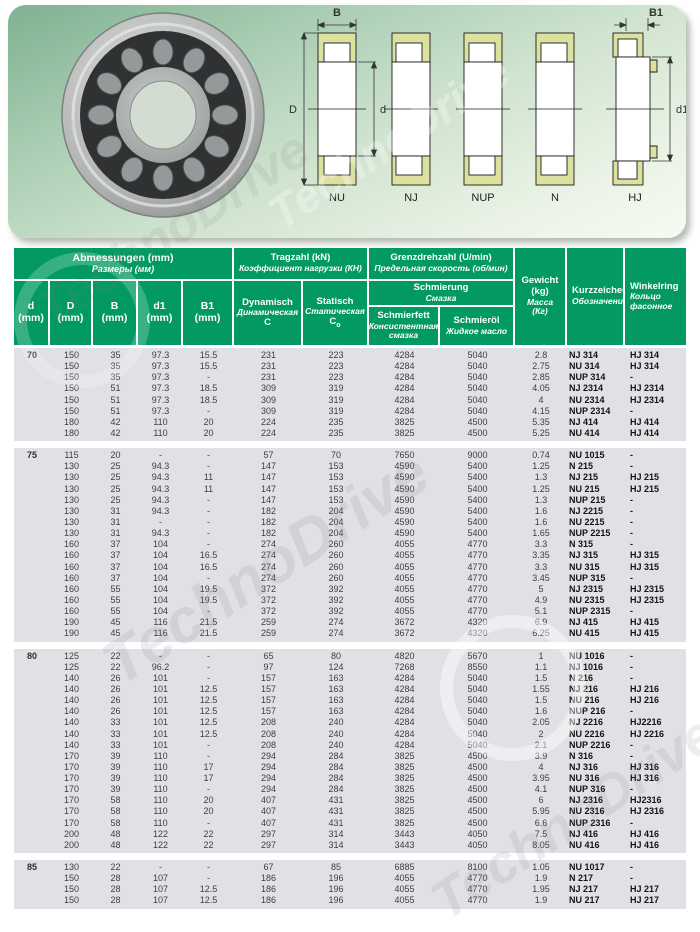  Describe the element at coordinates (336, 666) in the screenshot. I see `cell: 124` at that location.